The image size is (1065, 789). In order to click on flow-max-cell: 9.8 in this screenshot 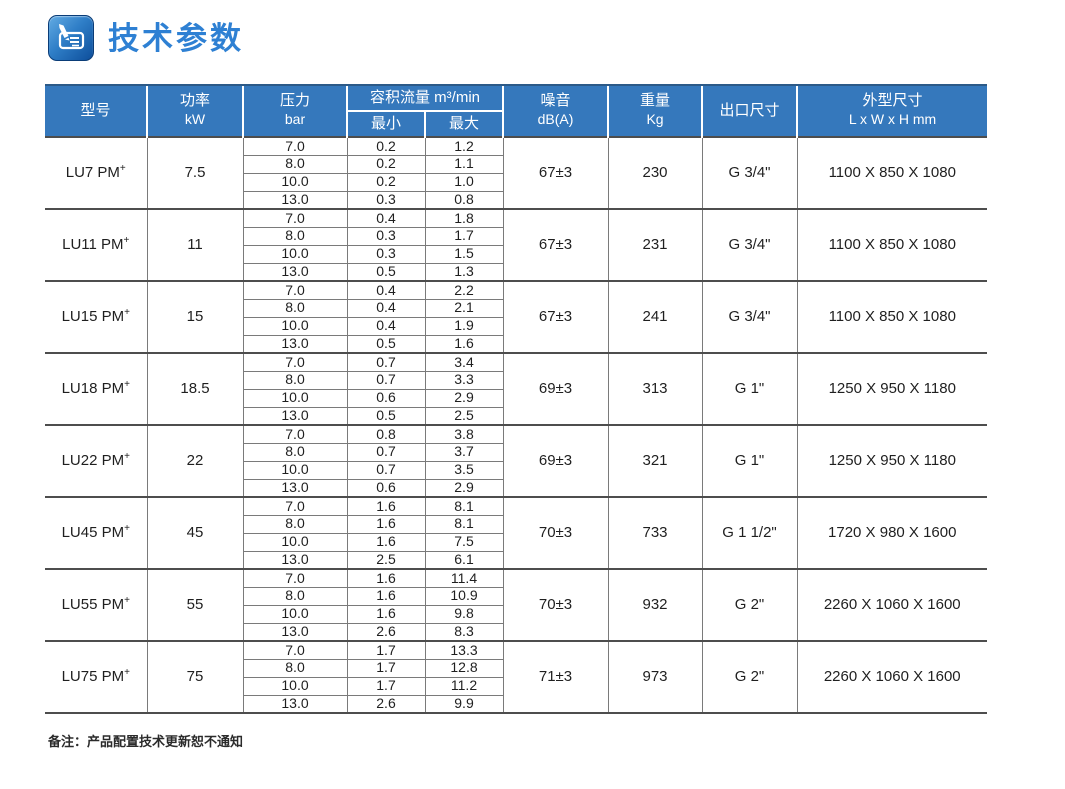, I will do `click(463, 614)`.